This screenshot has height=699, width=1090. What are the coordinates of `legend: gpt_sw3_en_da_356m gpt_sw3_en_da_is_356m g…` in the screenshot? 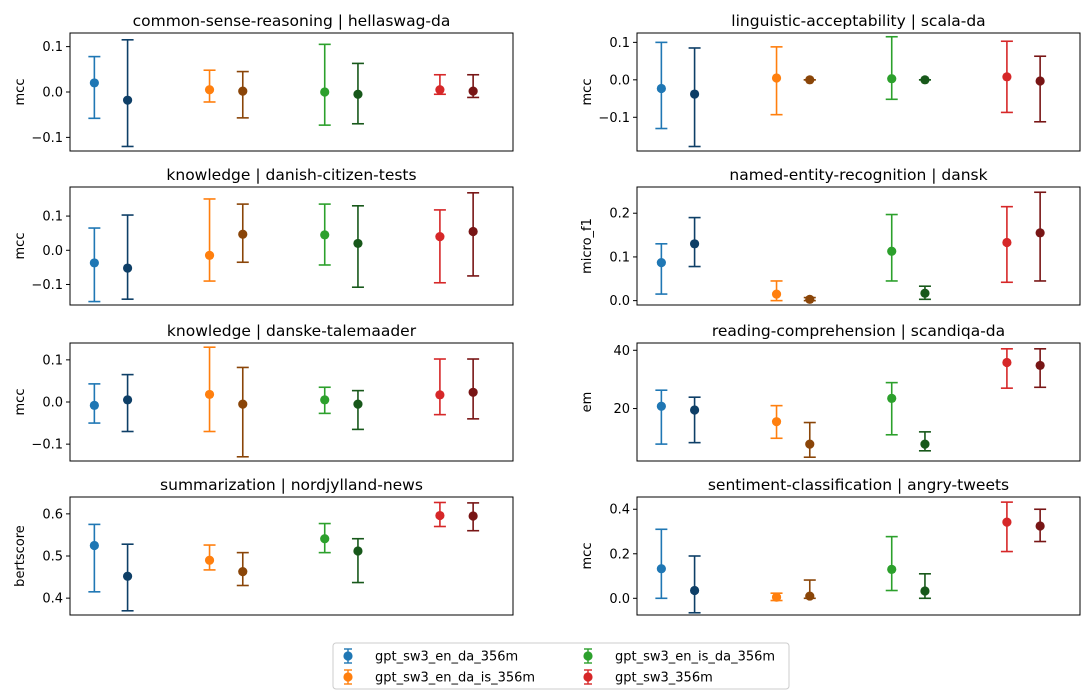 It's located at (561, 666).